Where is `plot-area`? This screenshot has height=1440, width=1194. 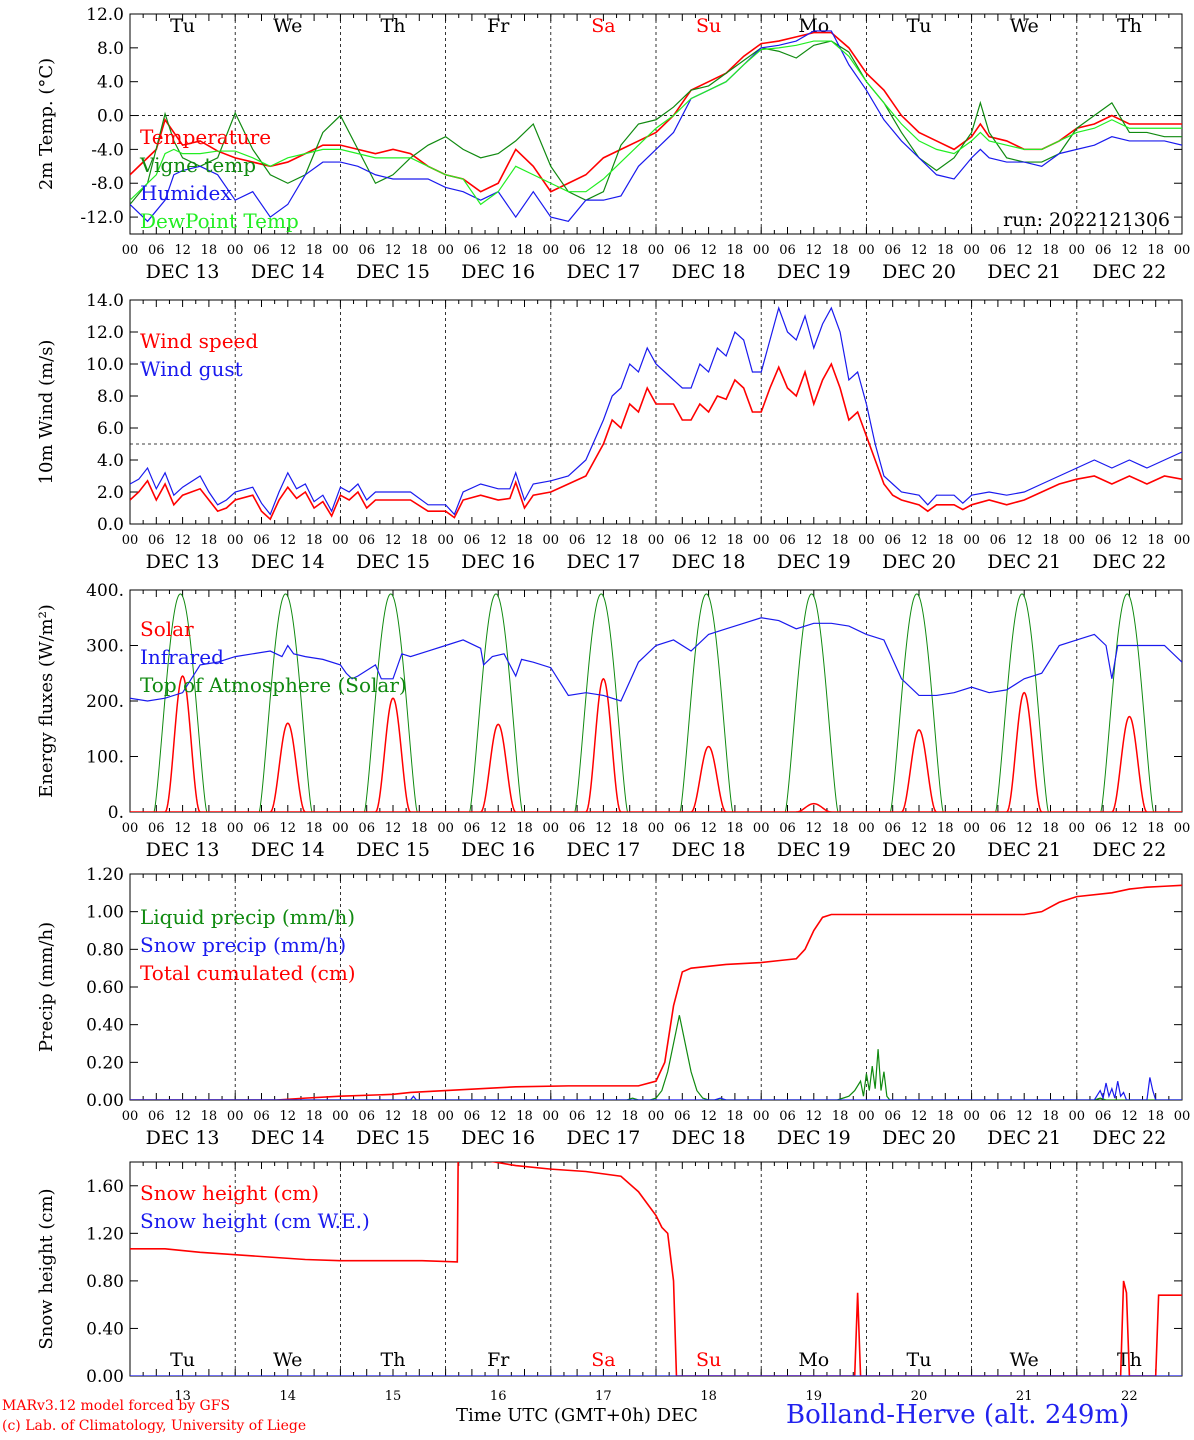
plot-area is located at coordinates (656, 126).